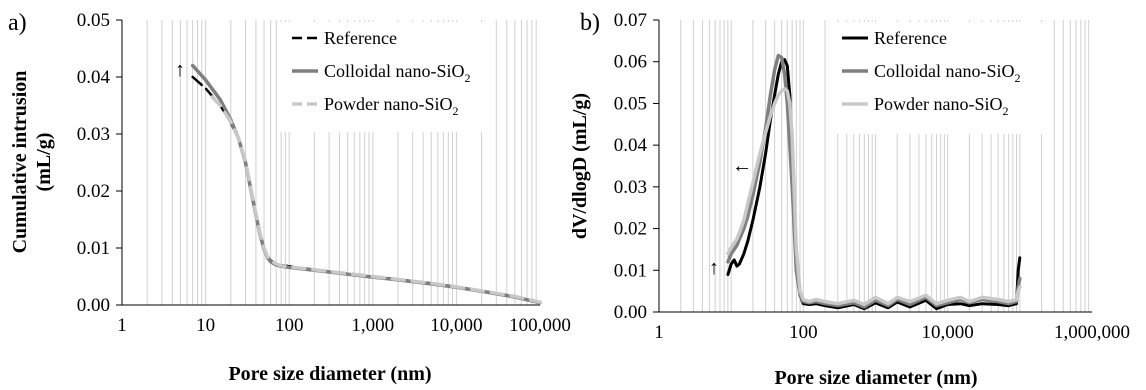 The image size is (1146, 390). Describe the element at coordinates (382, 77) in the screenshot. I see `panel-a-legend-box` at that location.